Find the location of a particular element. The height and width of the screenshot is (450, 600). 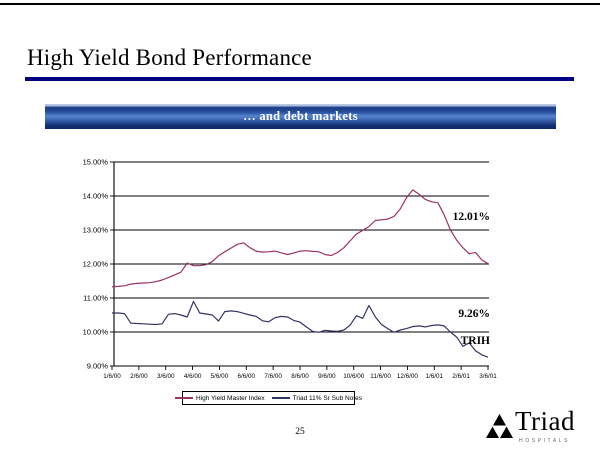

svg-text: 1/6/01 is located at coordinates (435, 376).